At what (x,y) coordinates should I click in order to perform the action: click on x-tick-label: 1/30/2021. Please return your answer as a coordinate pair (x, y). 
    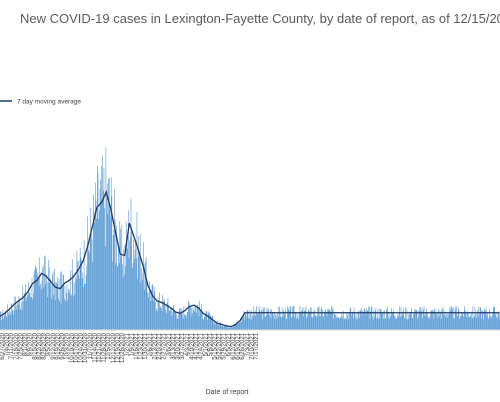
    Looking at the image, I should click on (146, 345).